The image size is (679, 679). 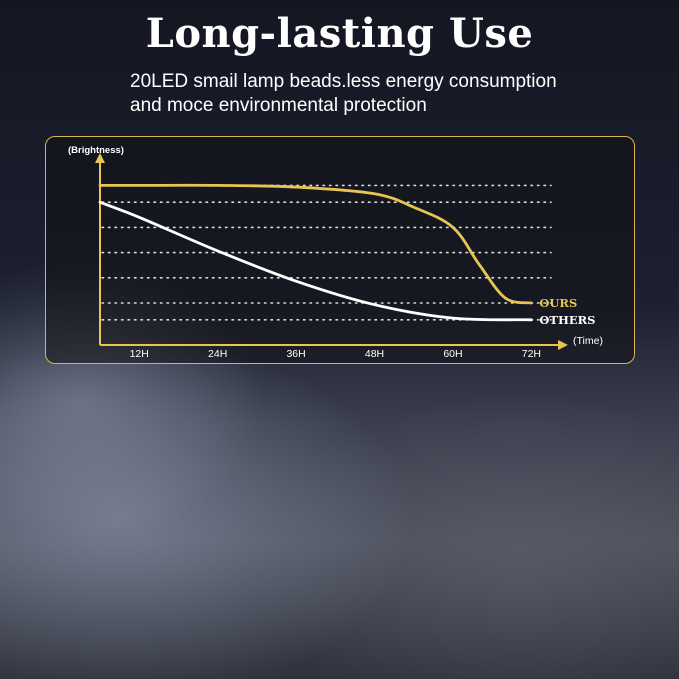 I want to click on series-label-ours: OURS, so click(x=558, y=303).